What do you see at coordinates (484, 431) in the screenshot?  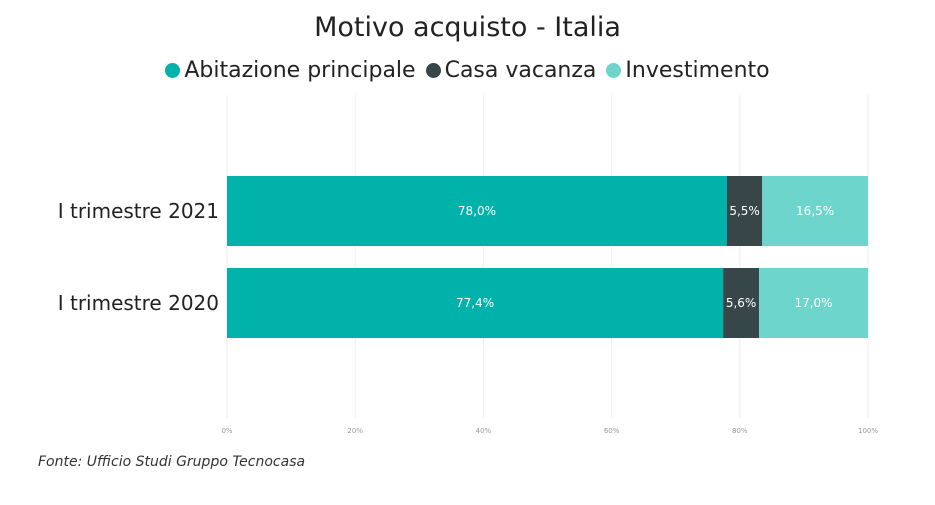 I see `x-tick-label-2: 40%` at bounding box center [484, 431].